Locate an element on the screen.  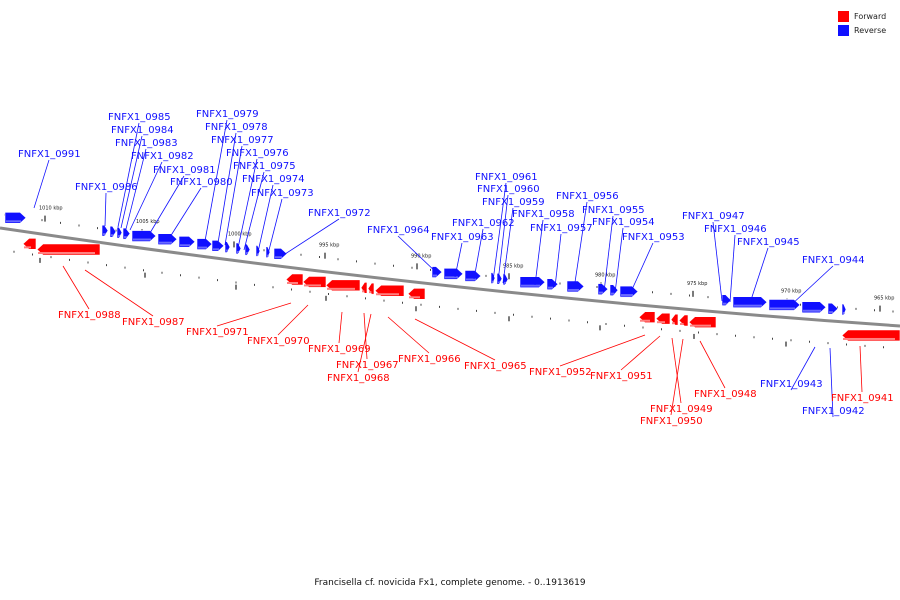
gene-label-fnfx1-0966: FNFX1_0966 is located at coordinates (429, 359).